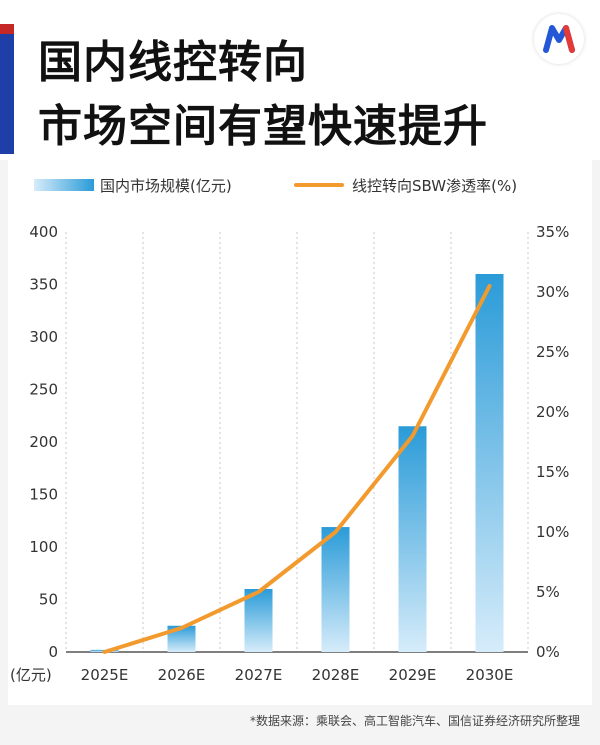 This screenshot has height=745, width=600. What do you see at coordinates (552, 412) in the screenshot?
I see `y-right-tick-label: 20%` at bounding box center [552, 412].